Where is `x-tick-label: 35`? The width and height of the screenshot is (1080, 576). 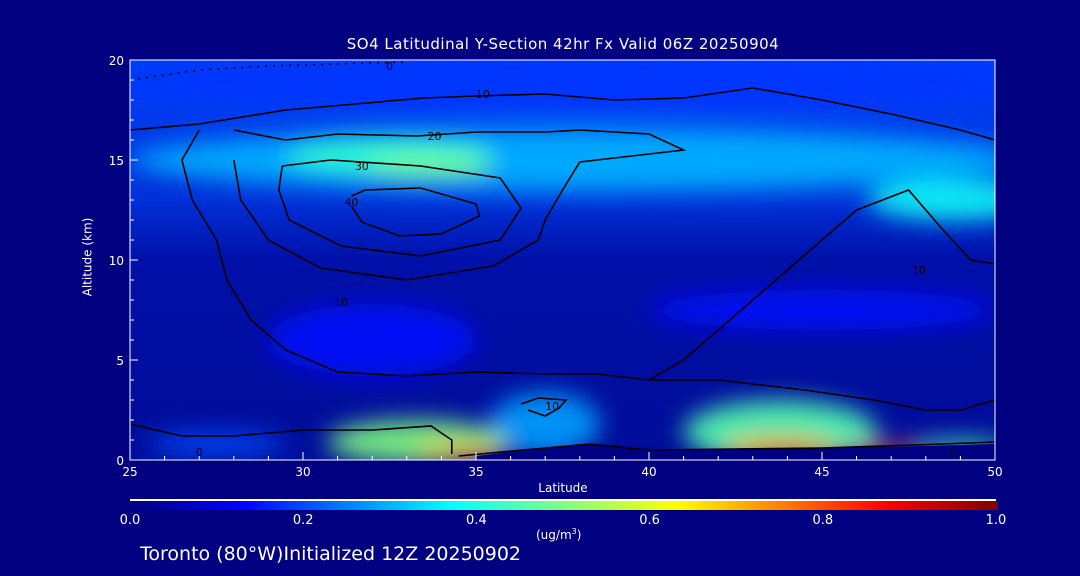
x-tick-label: 35 is located at coordinates (475, 472).